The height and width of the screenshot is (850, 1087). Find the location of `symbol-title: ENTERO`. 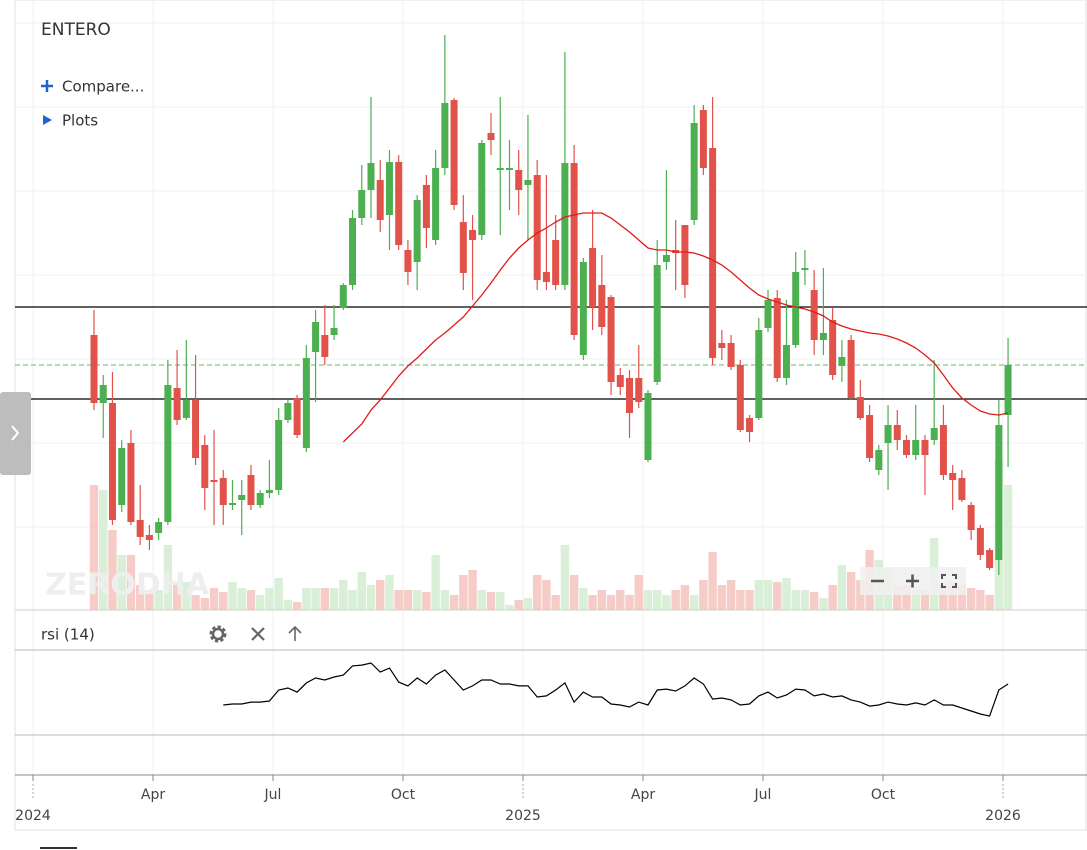

symbol-title: ENTERO is located at coordinates (76, 30).